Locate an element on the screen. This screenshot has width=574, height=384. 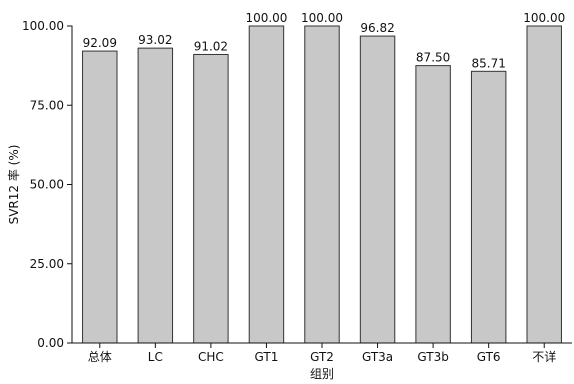
y-tick-label: 100.00 is located at coordinates (43, 26).